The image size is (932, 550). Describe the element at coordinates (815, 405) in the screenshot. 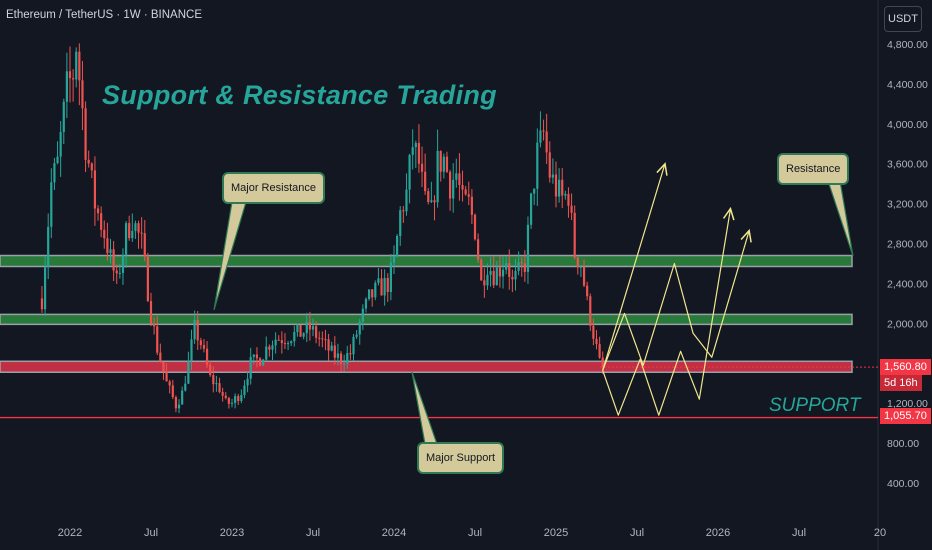

I see `support-label: SUPPORT` at that location.